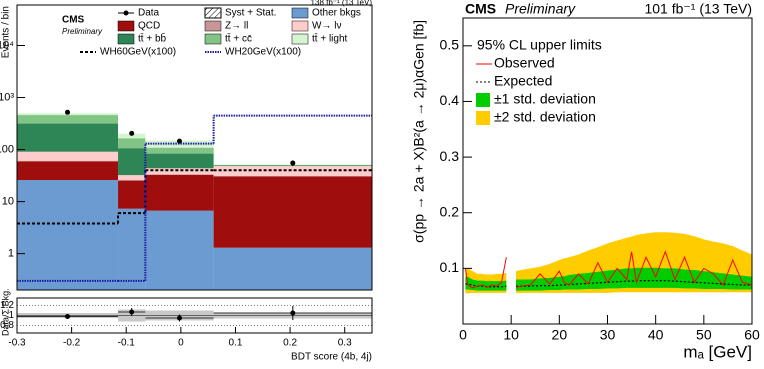 This screenshot has width=764, height=369. What do you see at coordinates (330, 38) in the screenshot?
I see `legend-label: tt̄ + light` at bounding box center [330, 38].